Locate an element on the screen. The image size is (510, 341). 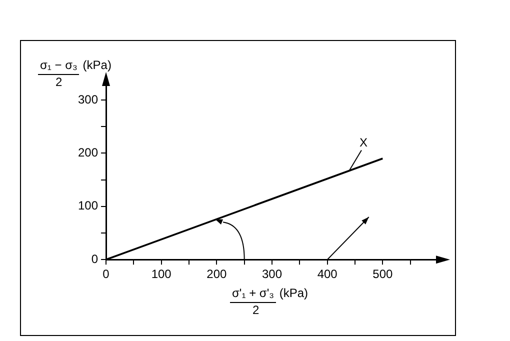
x-tick-label: 0 is located at coordinates (106, 274).